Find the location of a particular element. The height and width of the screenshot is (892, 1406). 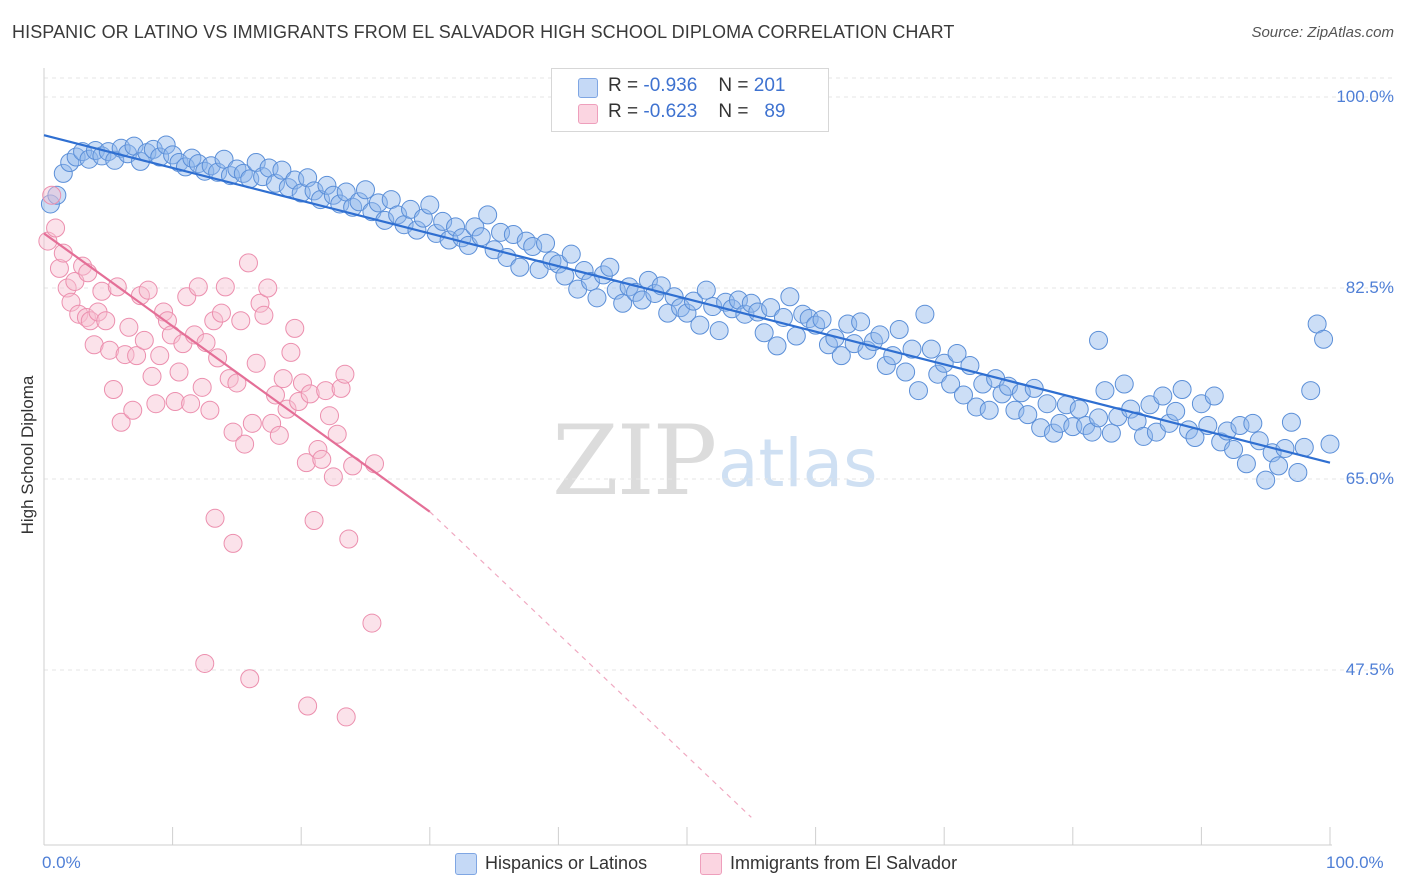

bottom-legend-swatch-blue is located at coordinates (466, 864).